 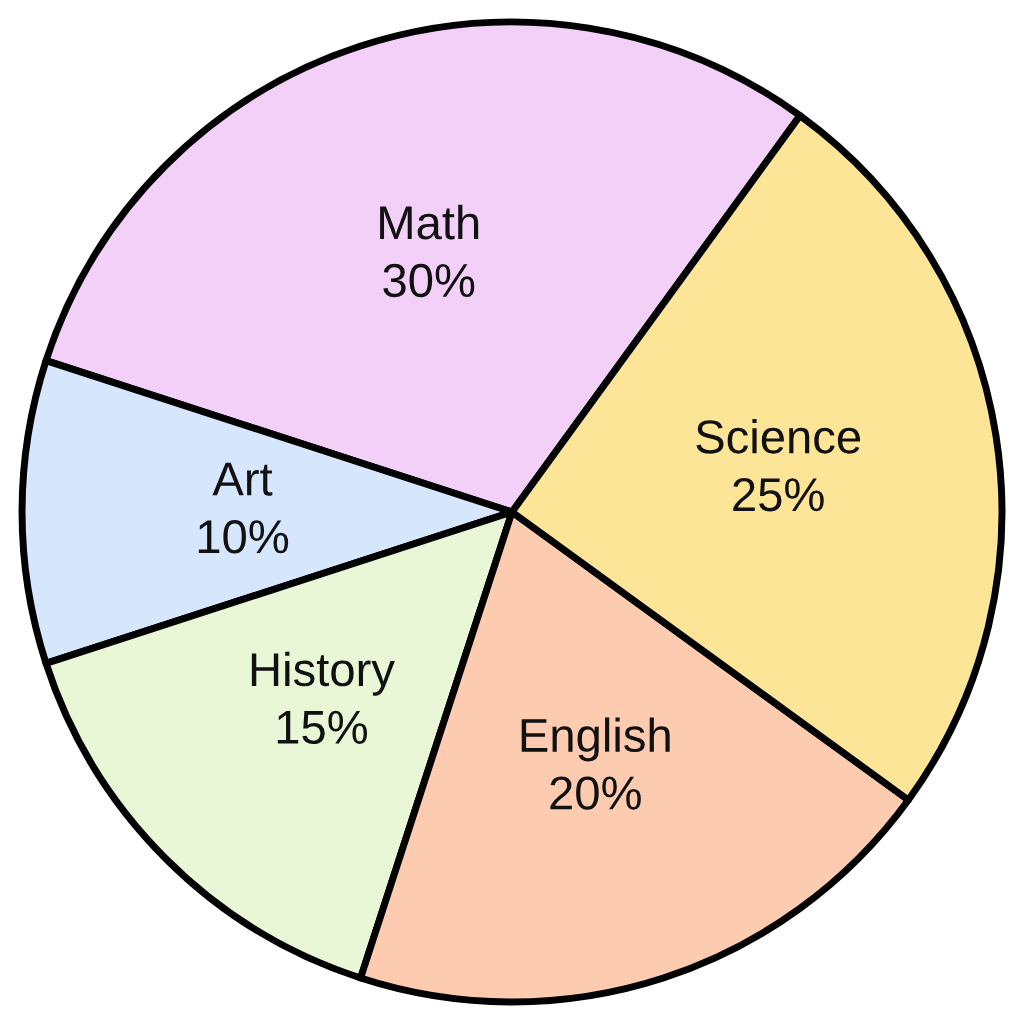 What do you see at coordinates (595, 739) in the screenshot?
I see `slice-label: English` at bounding box center [595, 739].